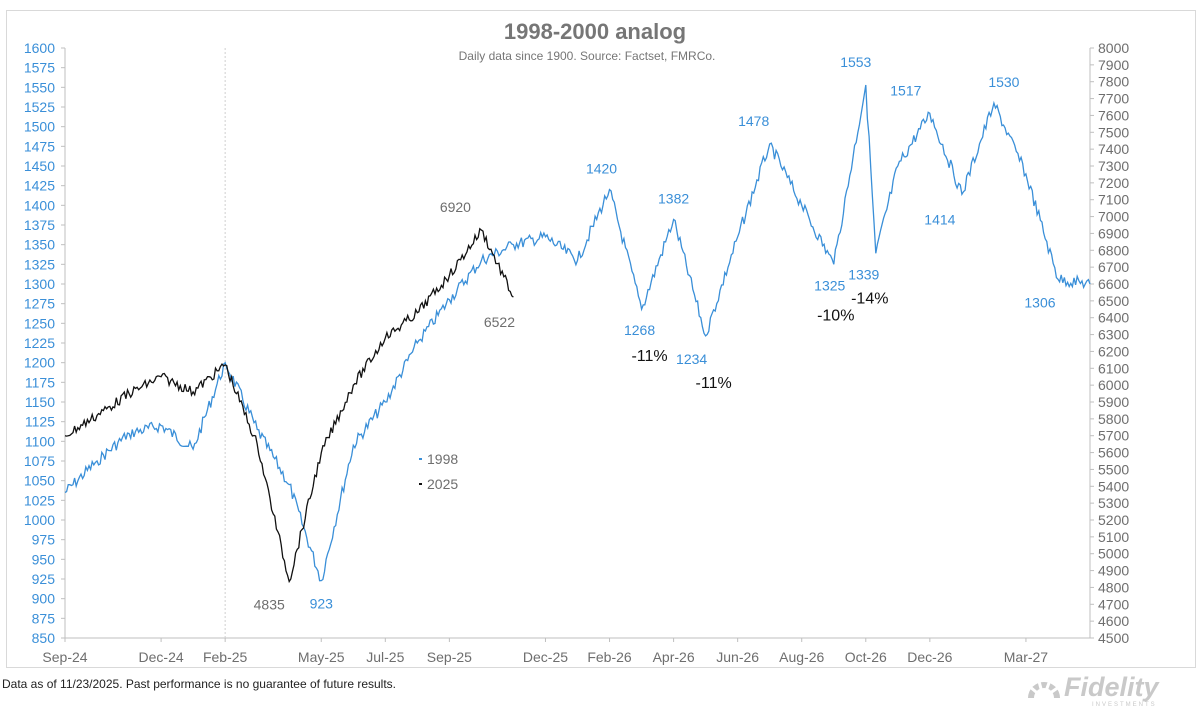  What do you see at coordinates (1113, 554) in the screenshot?
I see `right-tick-label: 5000` at bounding box center [1113, 554].